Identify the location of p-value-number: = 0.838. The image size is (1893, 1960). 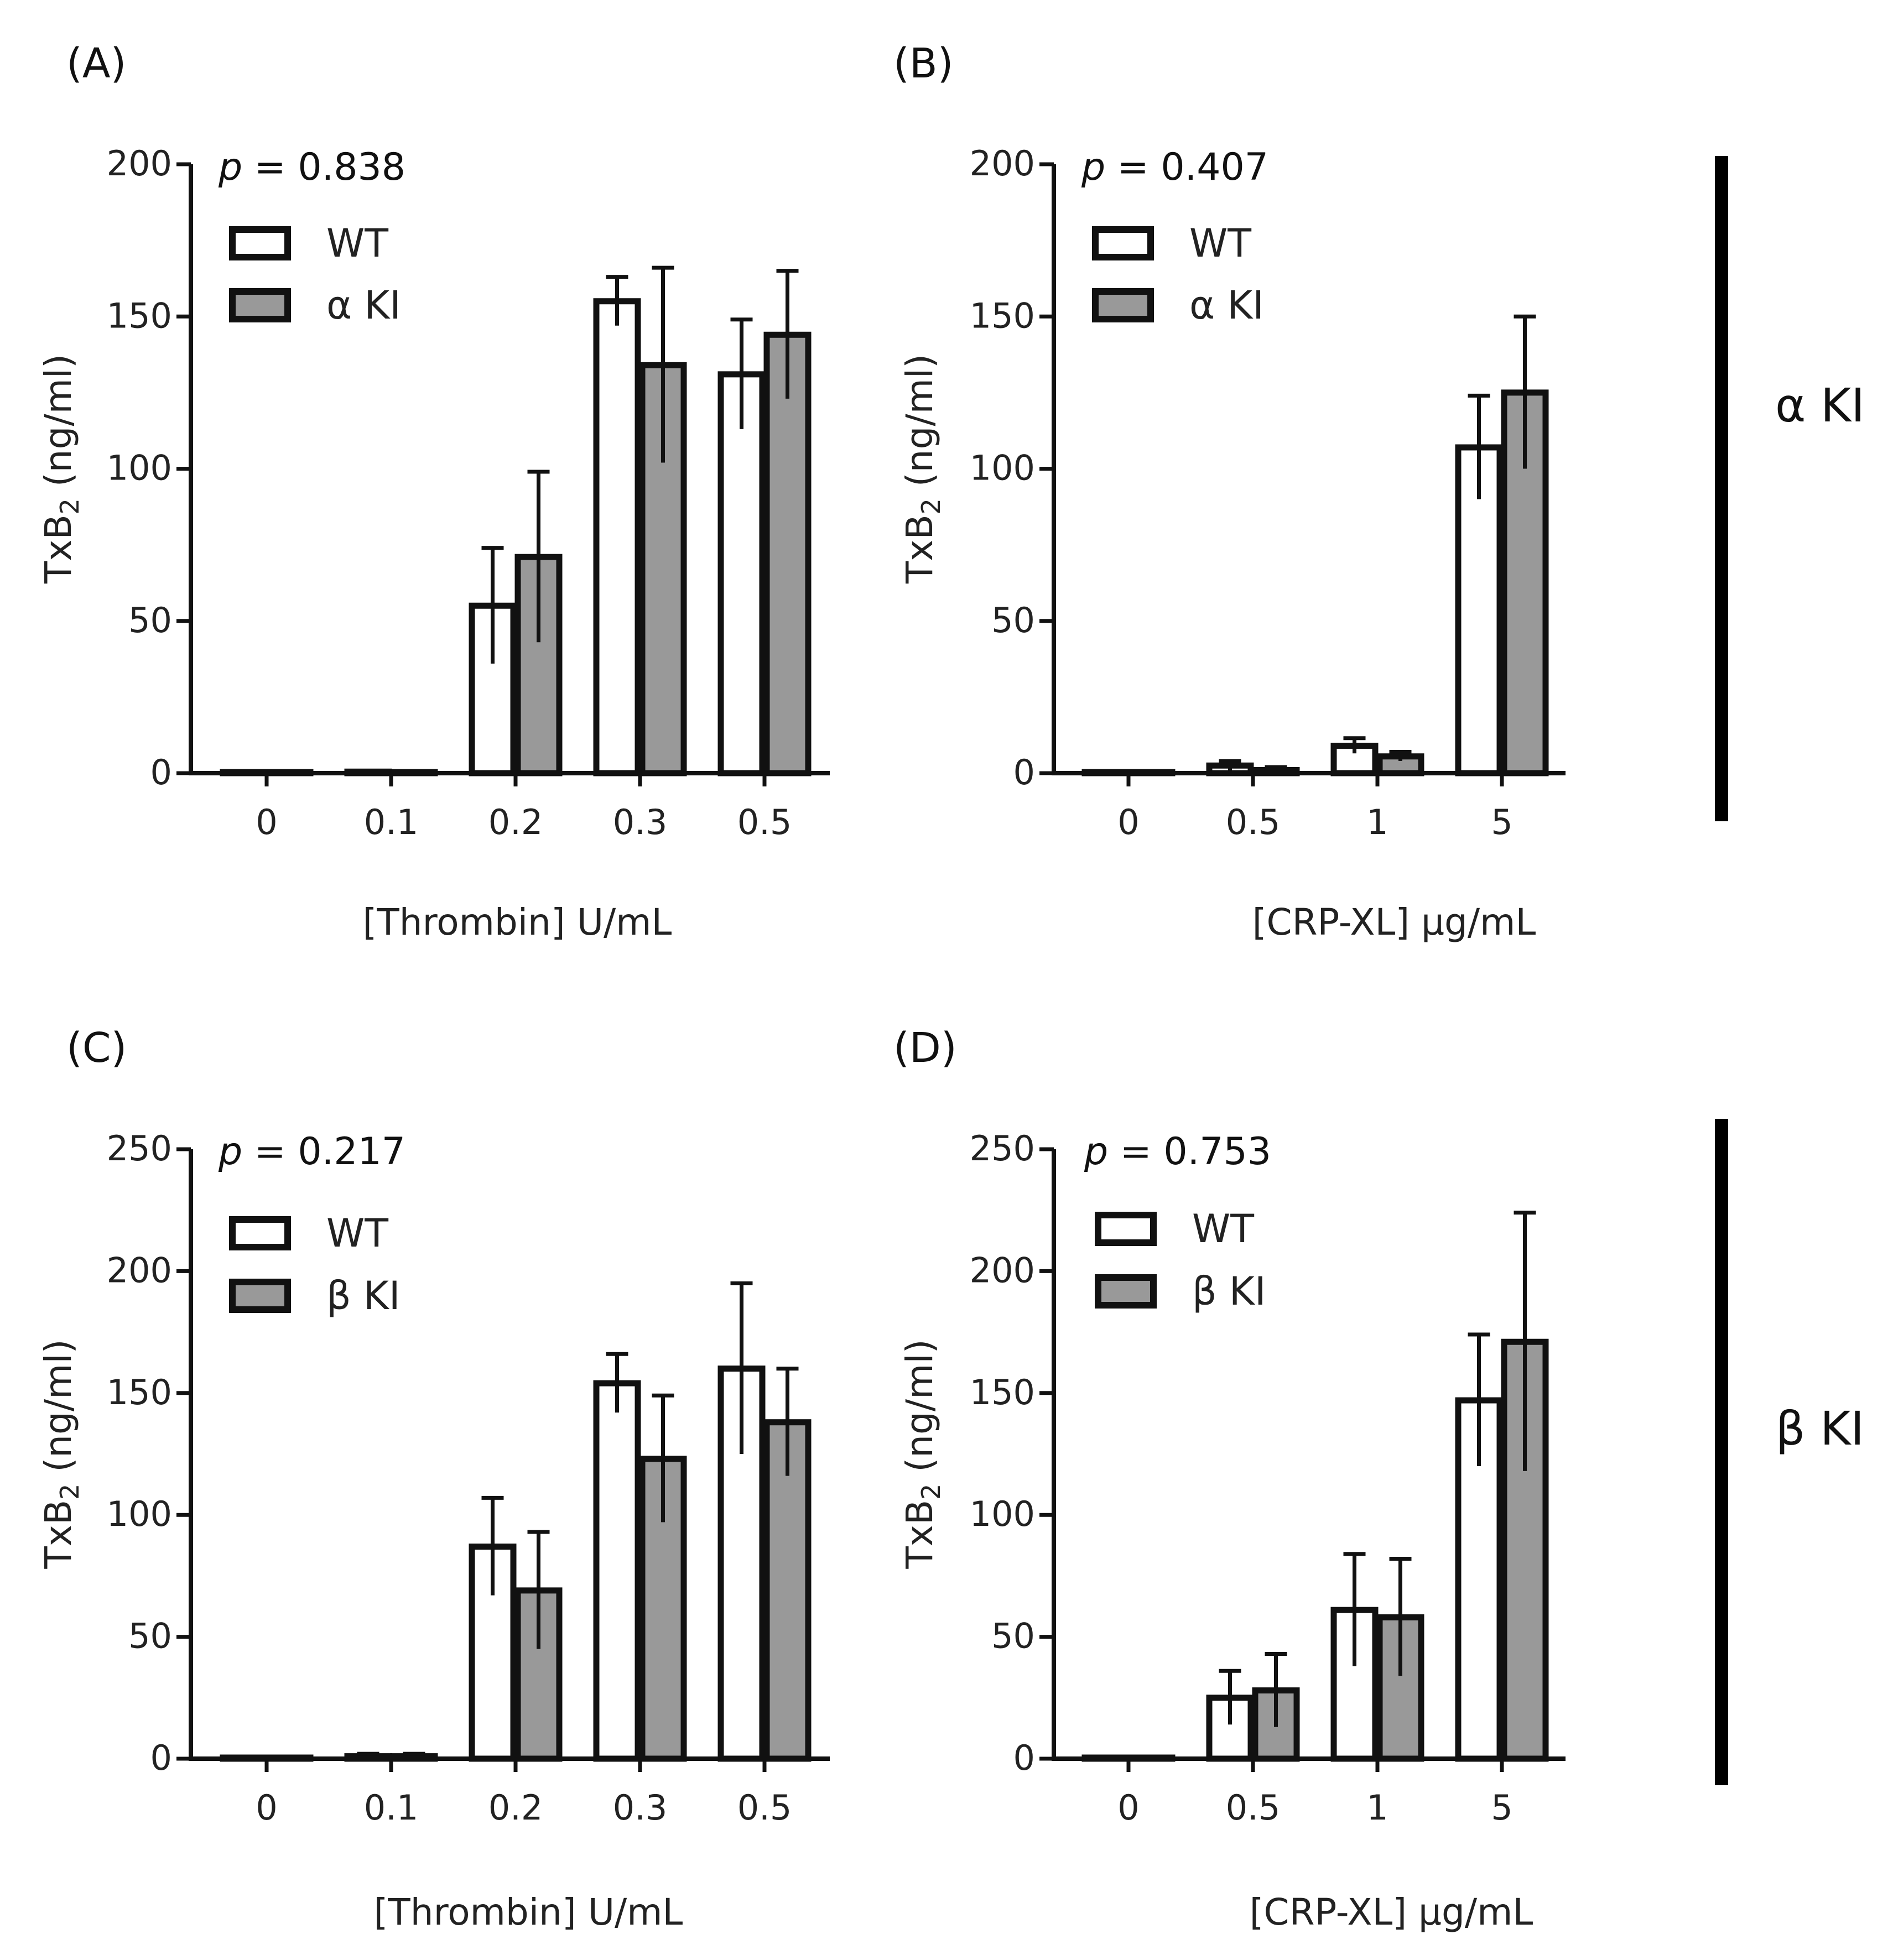
(323, 167).